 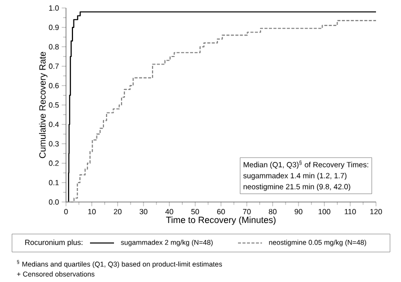 What do you see at coordinates (221, 220) in the screenshot?
I see `x-axis-title: Time to Recovery (Minutes)` at bounding box center [221, 220].